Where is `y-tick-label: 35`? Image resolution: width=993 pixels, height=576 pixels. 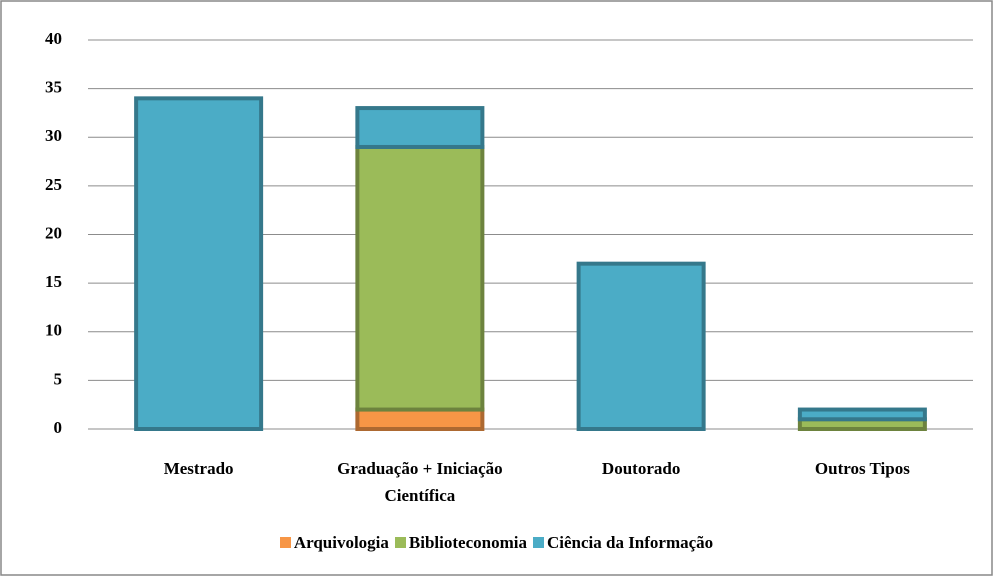
y-tick-label: 35 is located at coordinates (53, 87).